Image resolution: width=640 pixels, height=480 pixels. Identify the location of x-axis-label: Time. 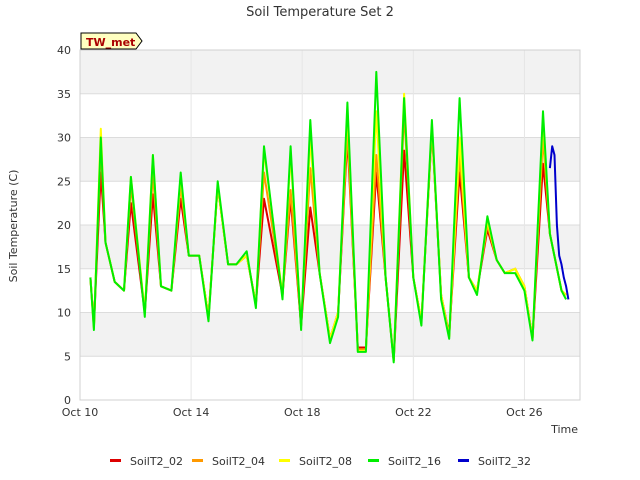
(564, 429).